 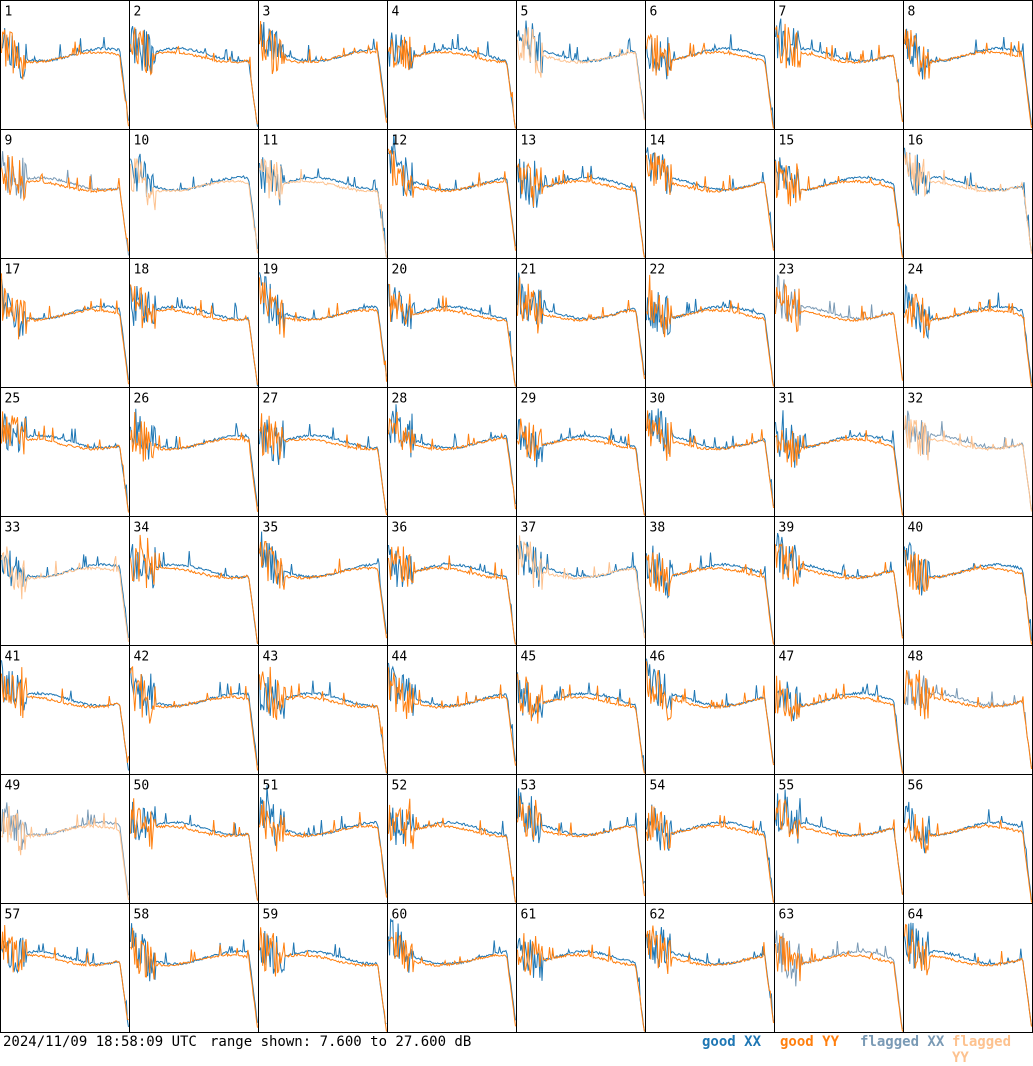 I want to click on panel-41: 41, so click(x=65, y=710).